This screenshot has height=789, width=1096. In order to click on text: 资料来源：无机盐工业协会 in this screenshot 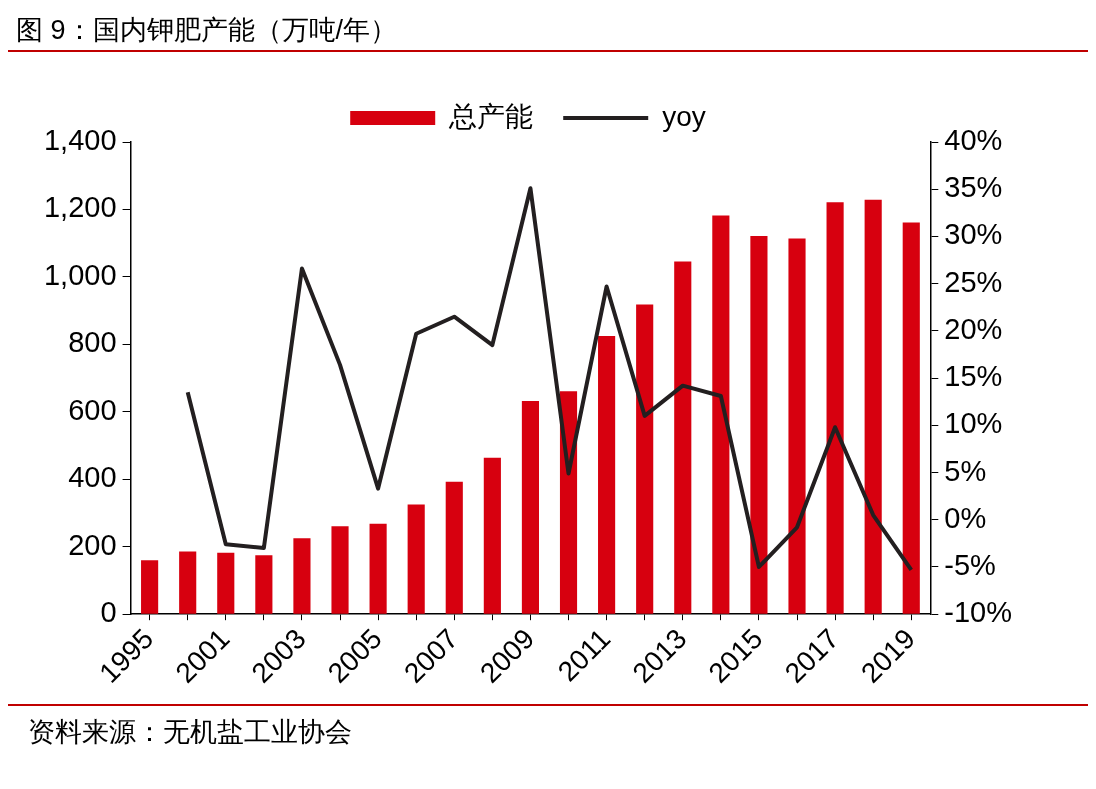, I will do `click(190, 732)`.